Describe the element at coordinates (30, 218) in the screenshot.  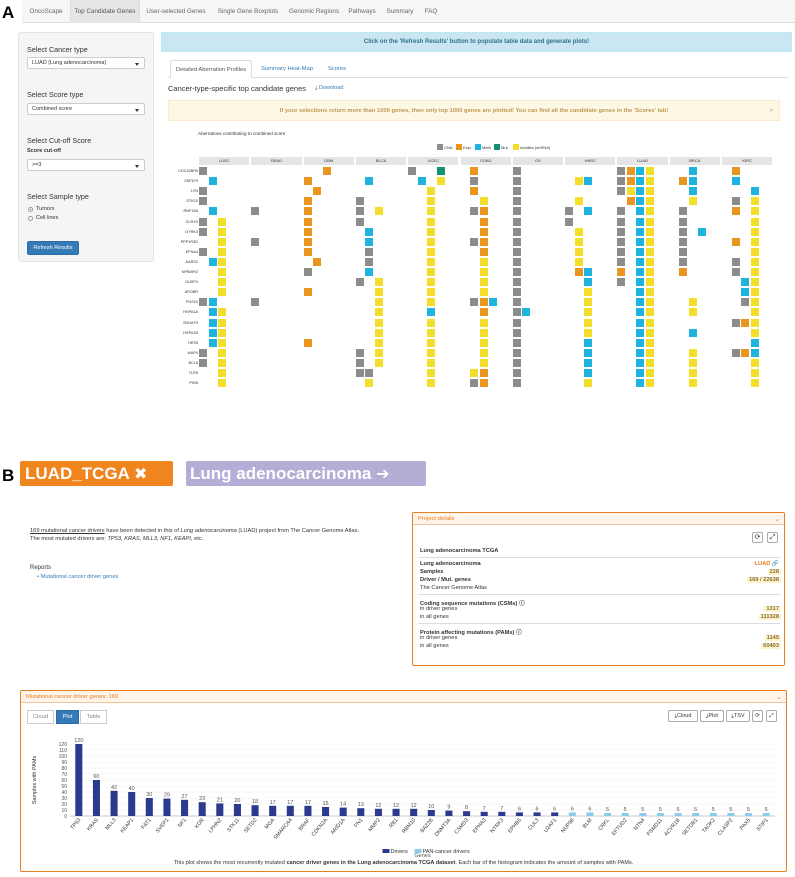
I see `cell-lines-radio` at that location.